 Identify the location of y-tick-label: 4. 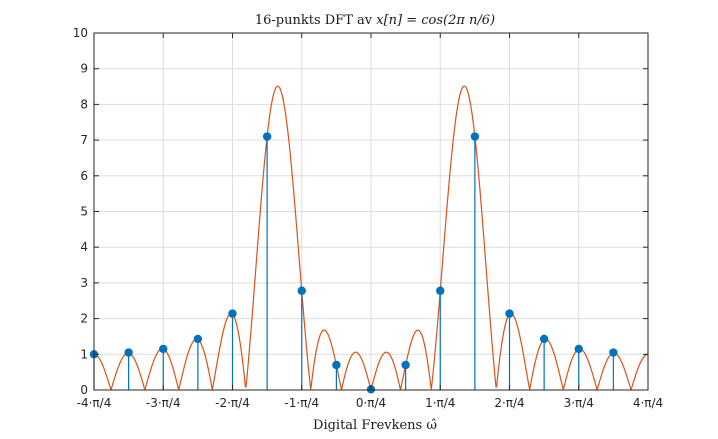
(84, 247).